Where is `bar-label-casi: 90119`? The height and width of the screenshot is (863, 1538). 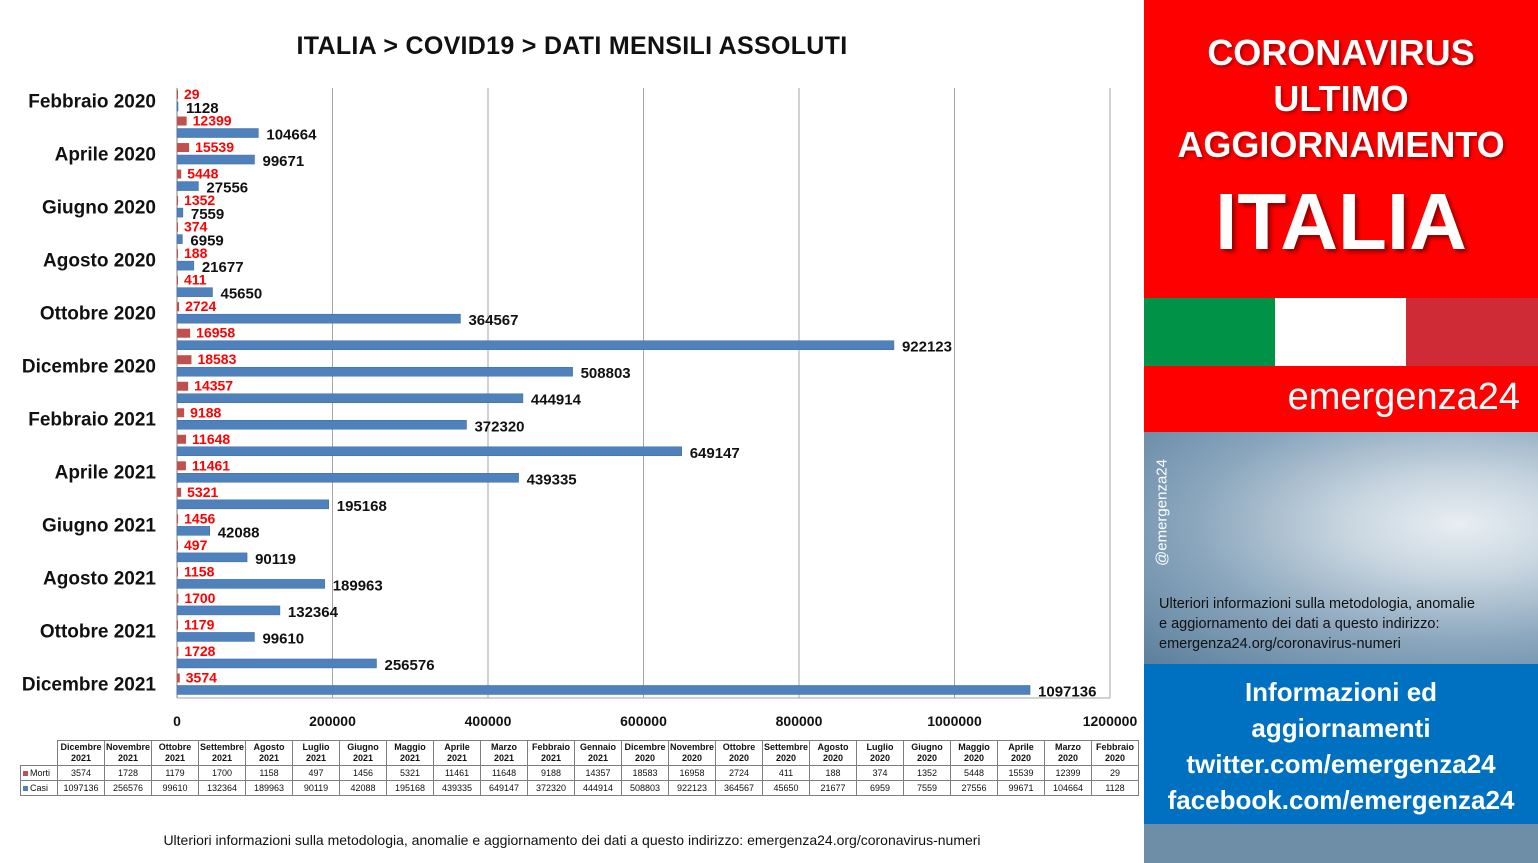
bar-label-casi: 90119 is located at coordinates (275, 559).